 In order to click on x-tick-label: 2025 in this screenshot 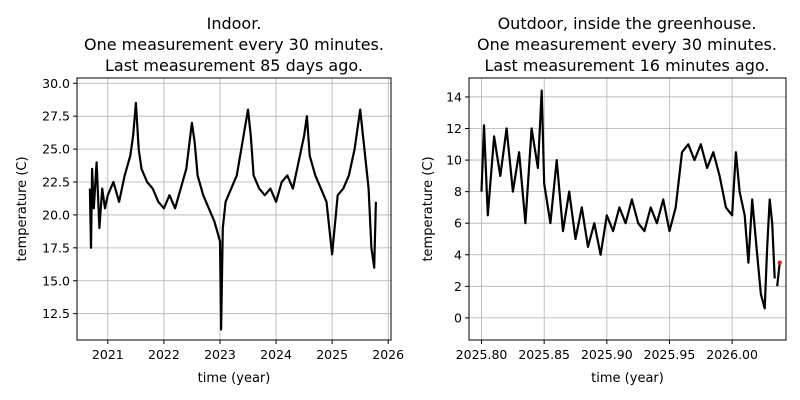, I will do `click(332, 354)`.